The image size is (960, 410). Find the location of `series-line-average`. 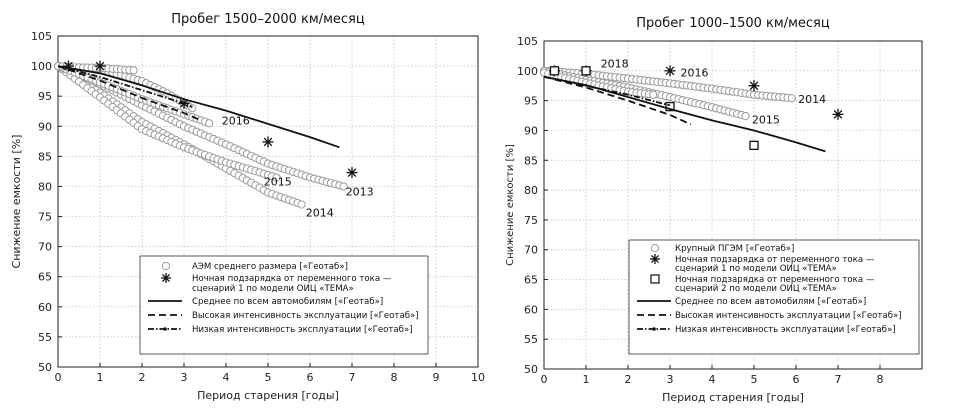

series-line-average is located at coordinates (198, 107).